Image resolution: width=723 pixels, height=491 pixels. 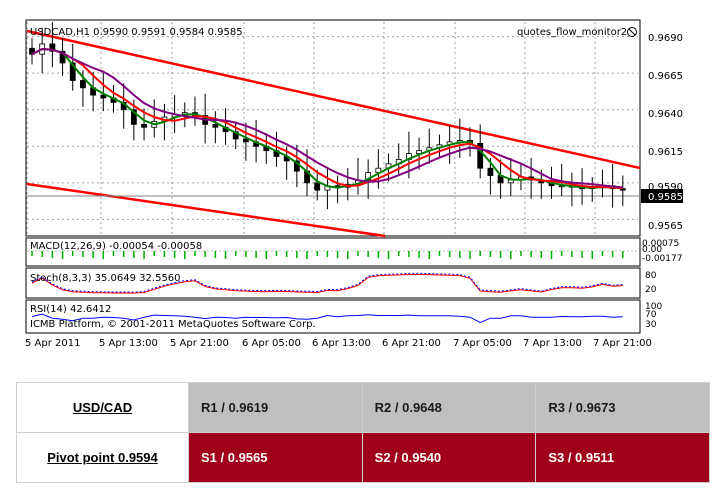 I want to click on stoch-lines, so click(x=327, y=283).